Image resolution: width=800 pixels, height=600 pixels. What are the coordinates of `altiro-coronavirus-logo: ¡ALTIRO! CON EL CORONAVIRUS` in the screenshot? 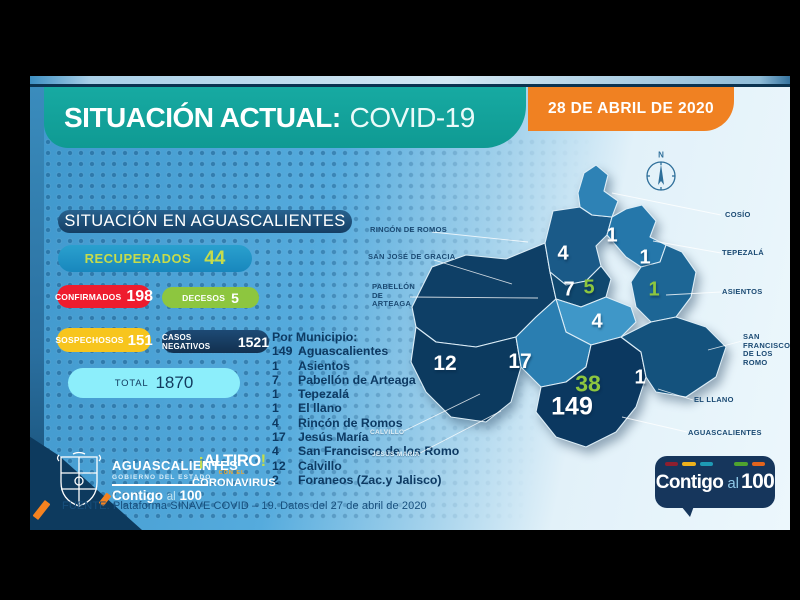 It's located at (234, 470).